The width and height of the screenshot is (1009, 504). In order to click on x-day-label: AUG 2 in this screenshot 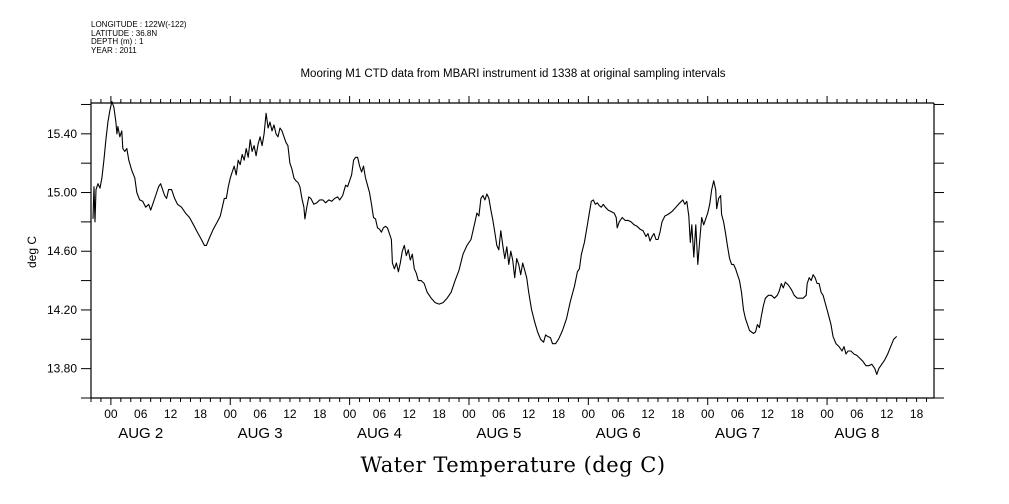, I will do `click(140, 433)`.